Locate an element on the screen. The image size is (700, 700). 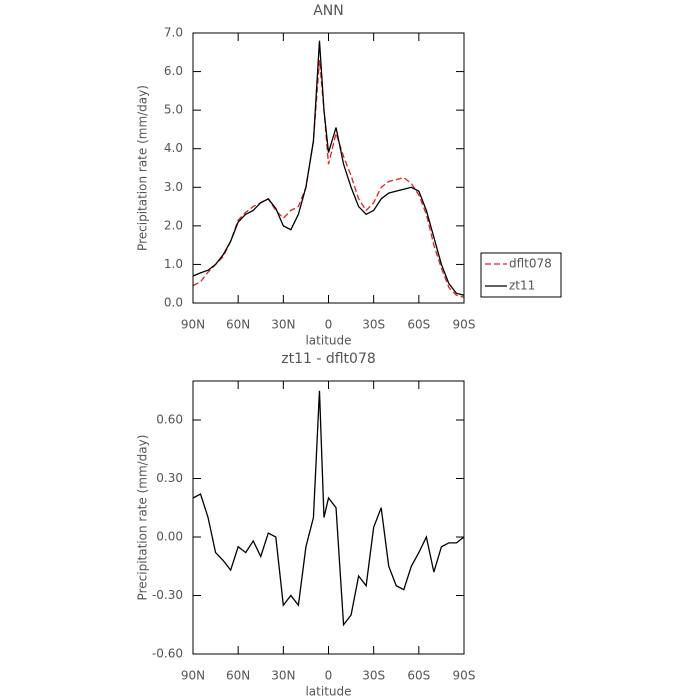
legend-box is located at coordinates (521, 275).